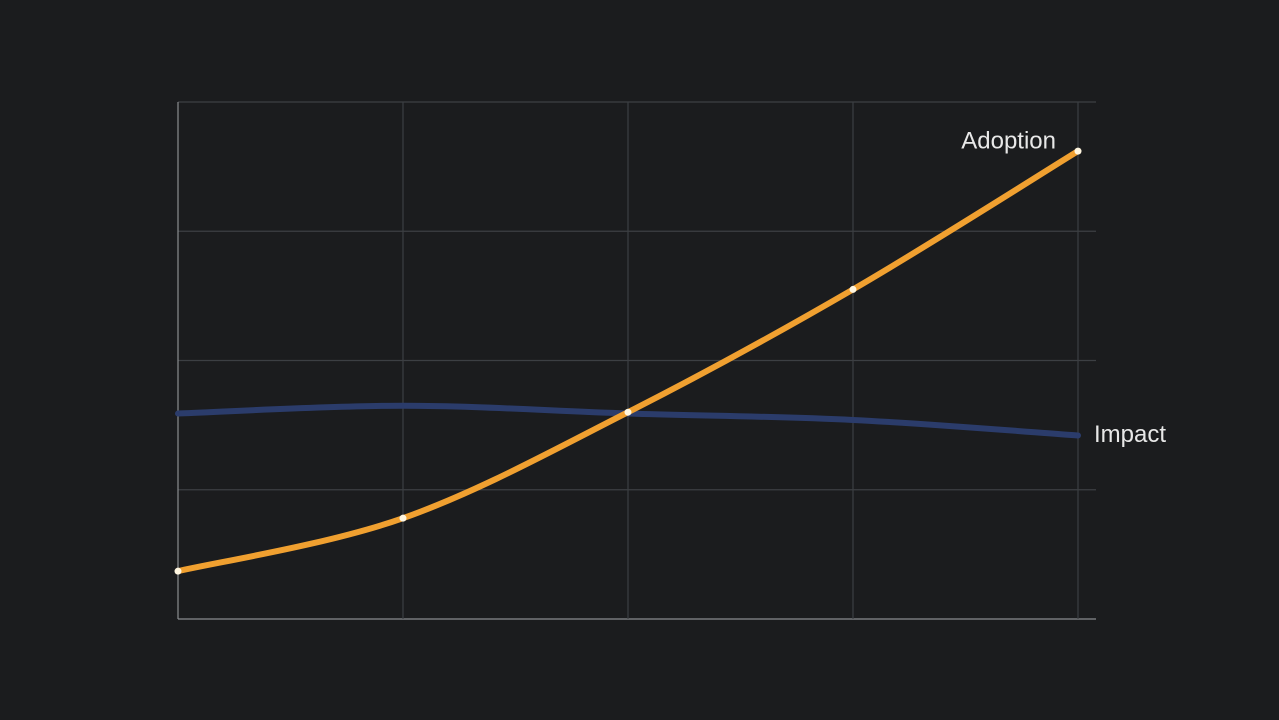 This screenshot has height=720, width=1279. Describe the element at coordinates (1008, 140) in the screenshot. I see `series-label: Adoption` at that location.